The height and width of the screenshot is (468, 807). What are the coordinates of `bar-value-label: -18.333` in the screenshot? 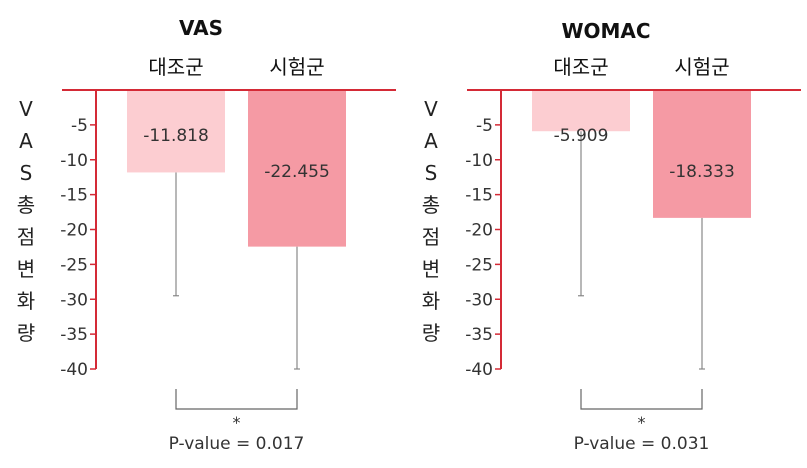 It's located at (702, 172).